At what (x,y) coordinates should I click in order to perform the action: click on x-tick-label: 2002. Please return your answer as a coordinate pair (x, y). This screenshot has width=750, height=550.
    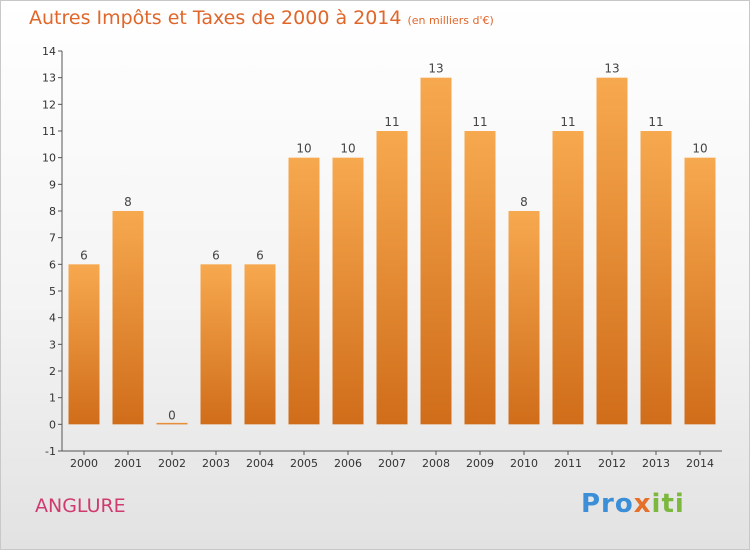
    Looking at the image, I should click on (172, 463).